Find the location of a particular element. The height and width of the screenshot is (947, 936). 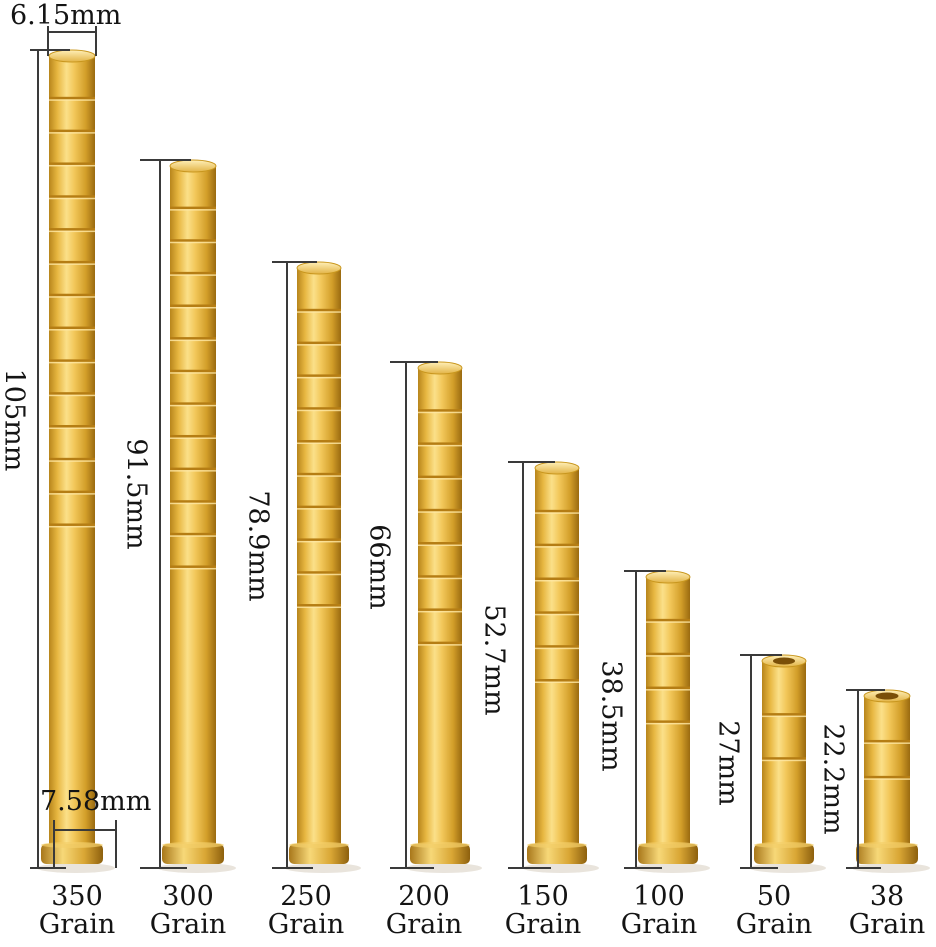

grain-weight: 50 is located at coordinates (774, 896).